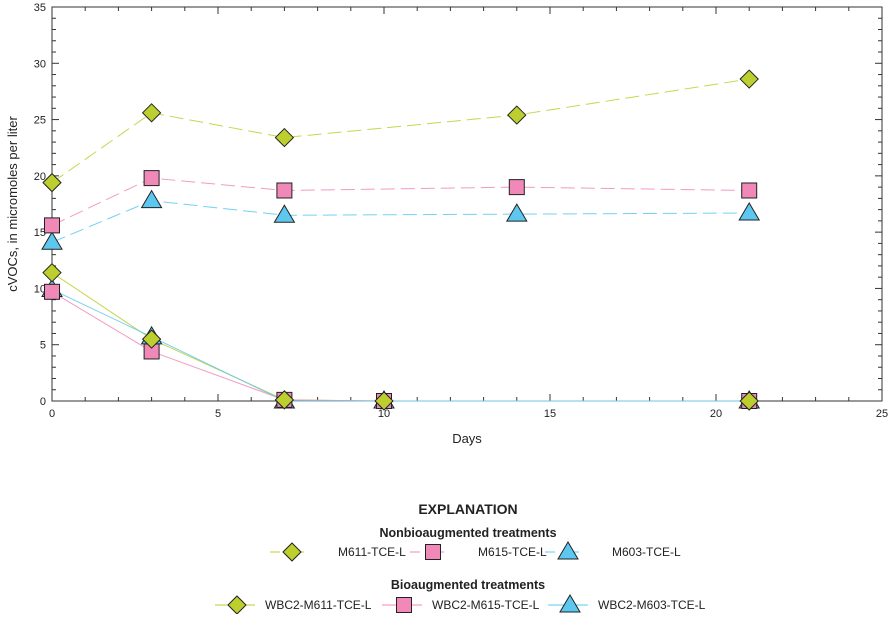 The width and height of the screenshot is (890, 619). What do you see at coordinates (716, 414) in the screenshot?
I see `x-tick-label: 20` at bounding box center [716, 414].